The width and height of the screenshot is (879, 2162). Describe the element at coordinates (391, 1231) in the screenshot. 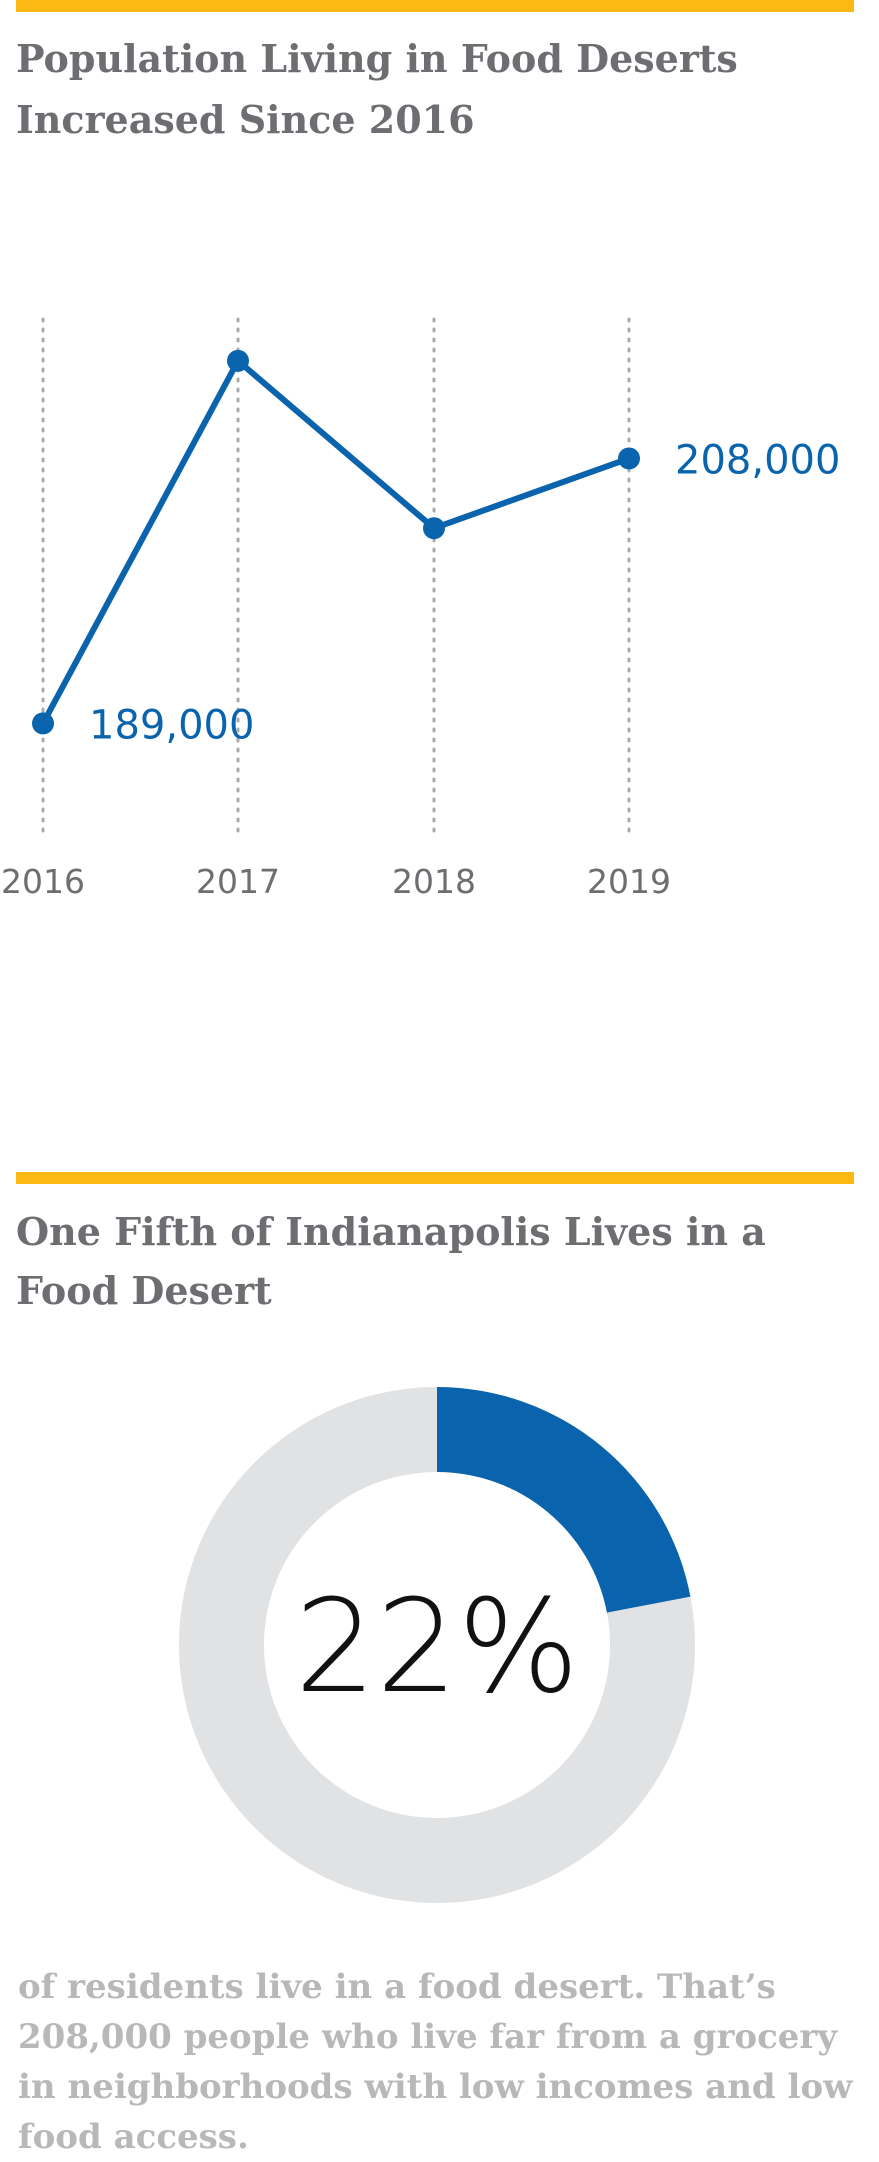

I see `chart-title: One Fifth of Indianapolis Lives in a` at that location.